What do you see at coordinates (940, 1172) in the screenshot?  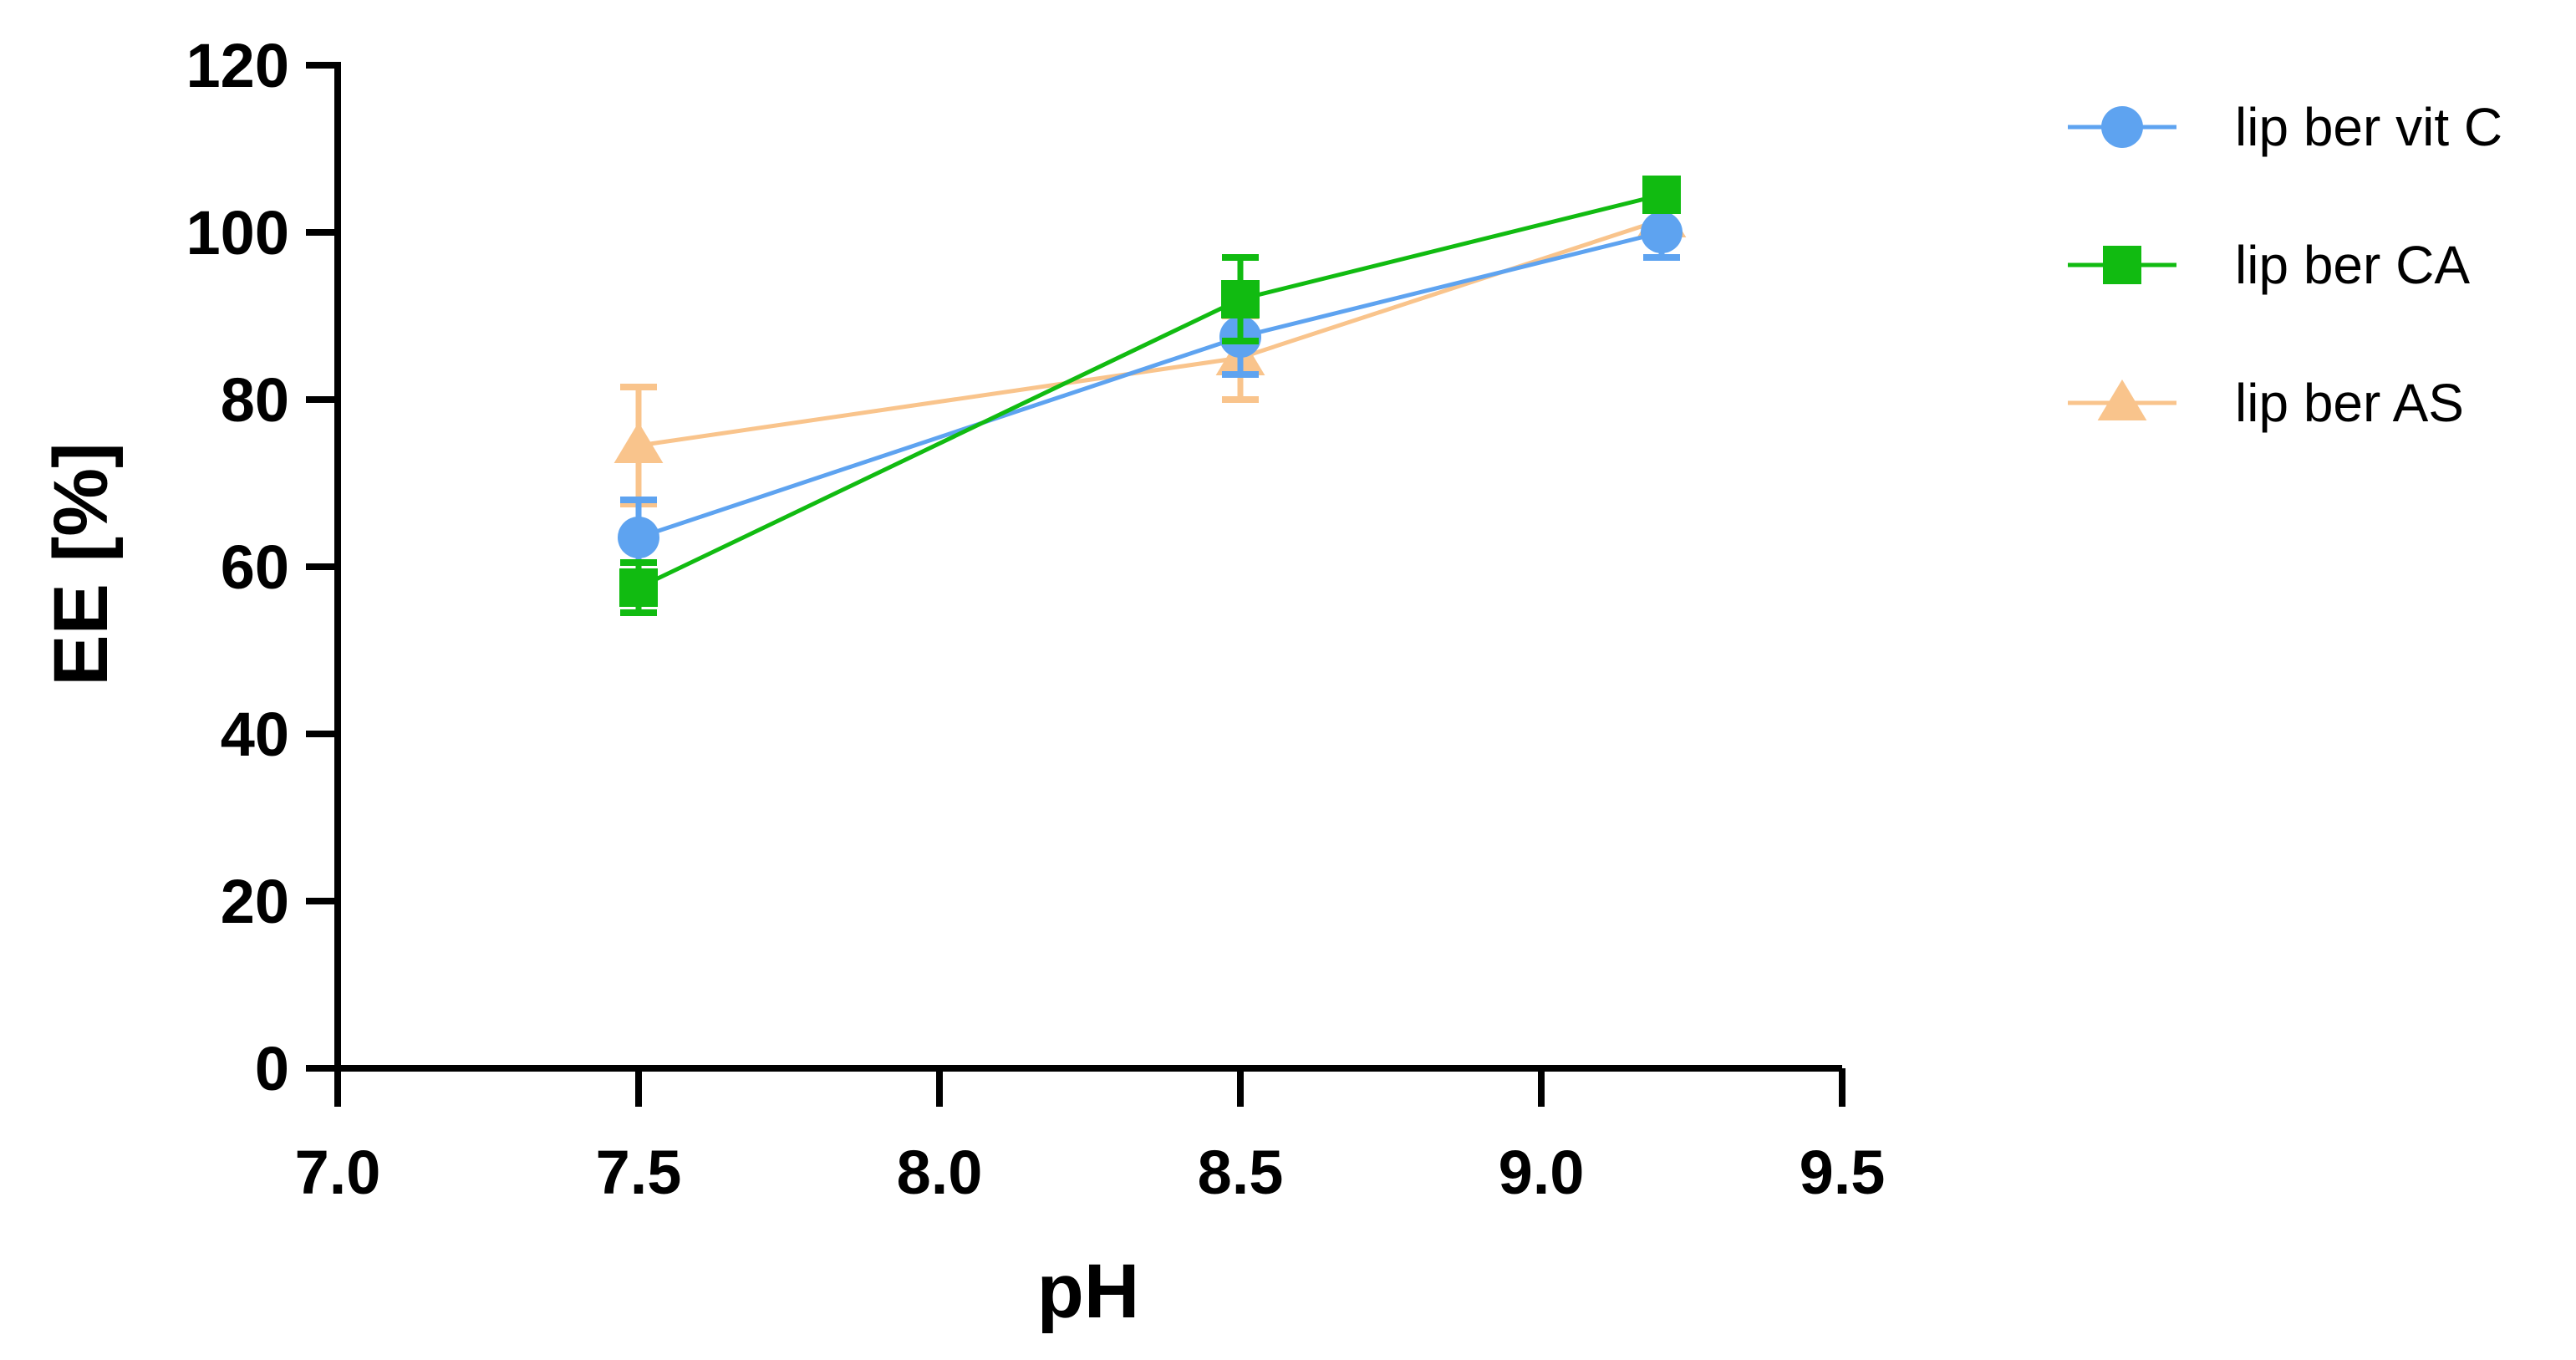 I see `x-tick-label: 8.0` at bounding box center [940, 1172].